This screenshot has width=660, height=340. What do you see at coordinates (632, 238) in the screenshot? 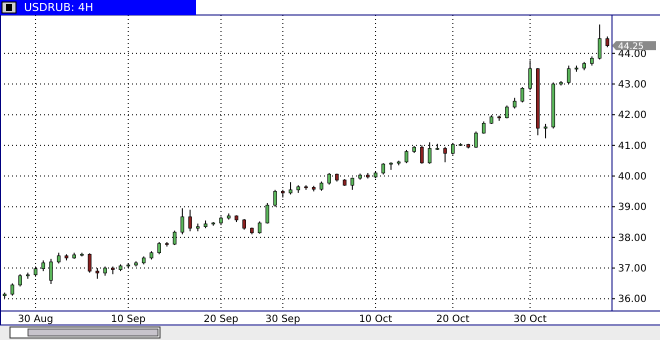
I see `y-tick-label: 38.00` at bounding box center [632, 238].